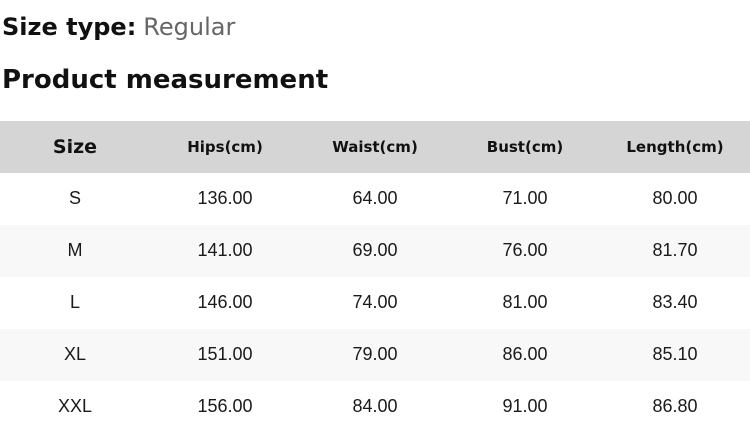  What do you see at coordinates (525, 198) in the screenshot?
I see `cell-bust: 71.00` at bounding box center [525, 198].